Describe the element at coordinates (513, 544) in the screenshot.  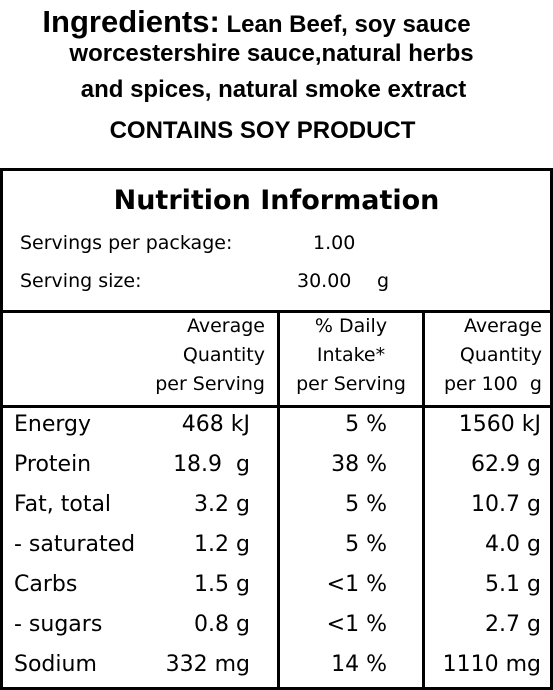
I see `per-100g-value: 4.0 g` at that location.